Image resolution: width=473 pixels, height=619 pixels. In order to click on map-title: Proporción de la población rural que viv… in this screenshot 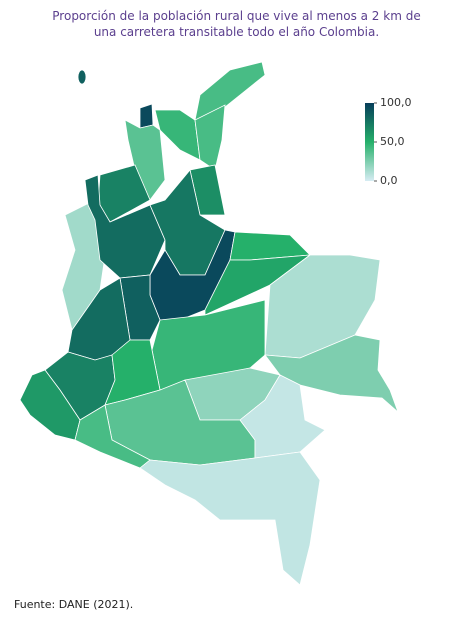, I will do `click(236, 24)`.